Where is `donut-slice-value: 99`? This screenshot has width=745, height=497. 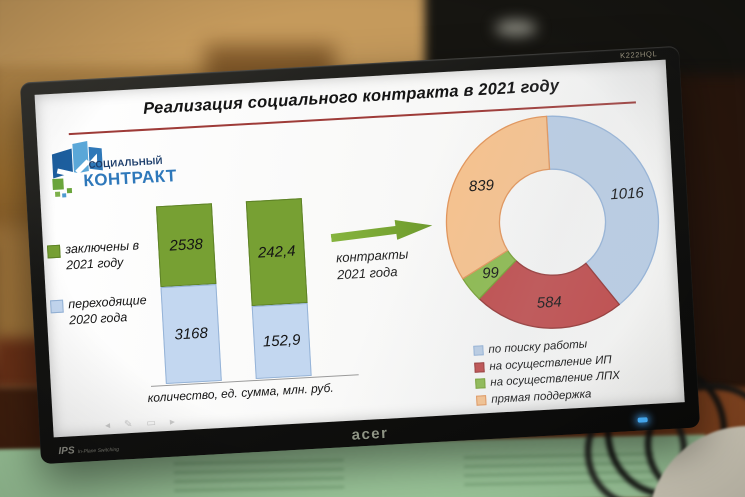
donut-slice-value: 99 is located at coordinates (491, 273).